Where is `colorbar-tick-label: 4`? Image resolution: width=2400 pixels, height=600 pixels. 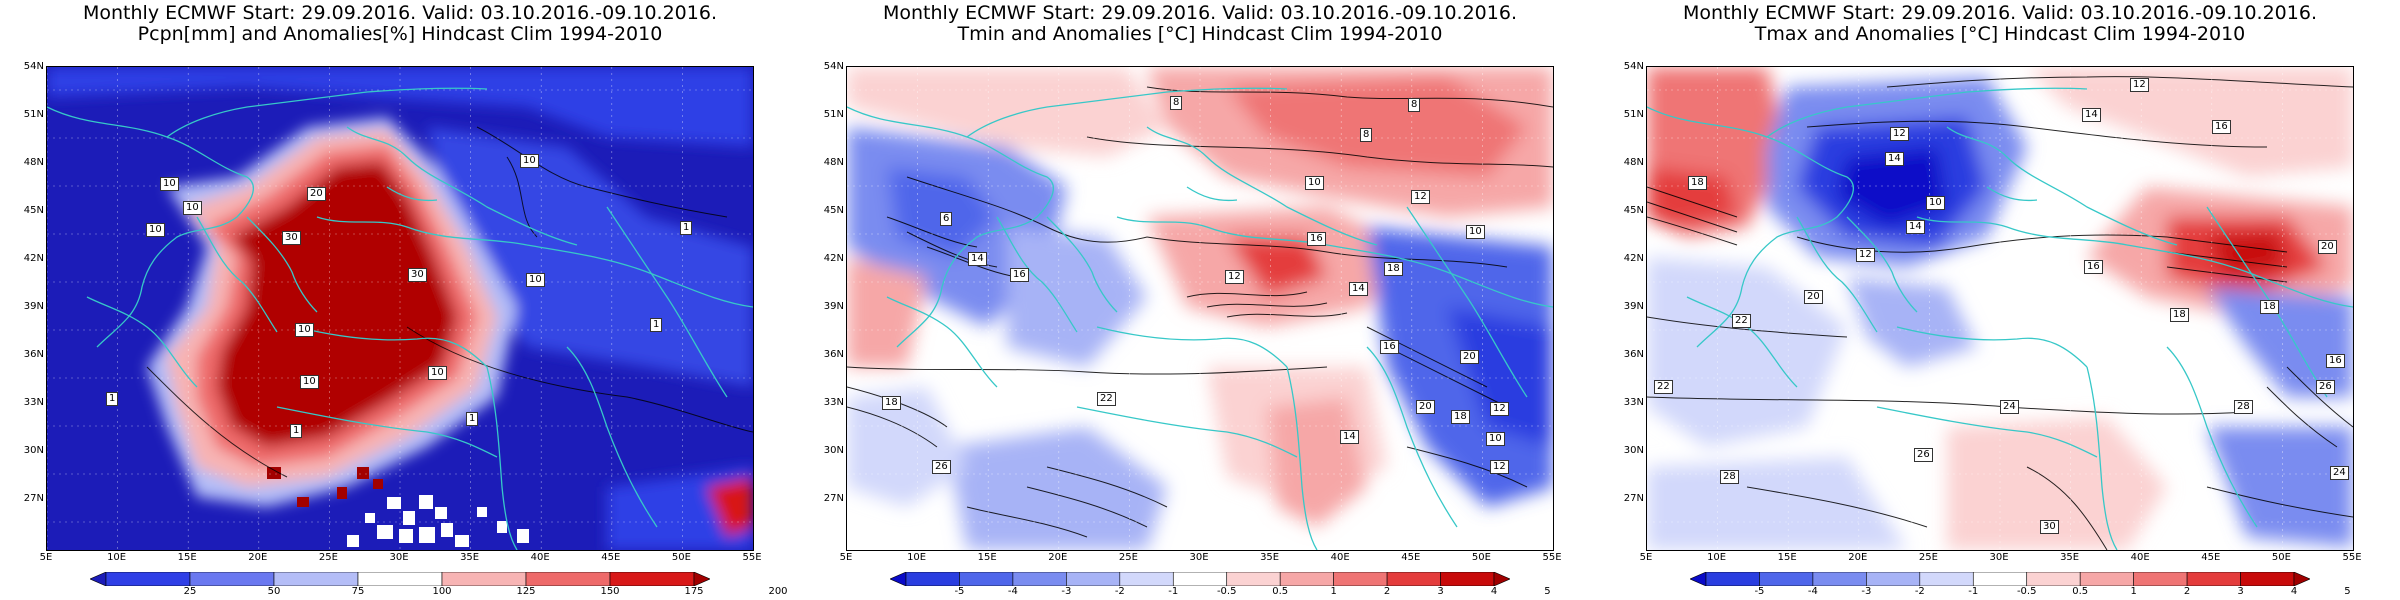
colorbar-tick-label: 4 is located at coordinates (2294, 591).